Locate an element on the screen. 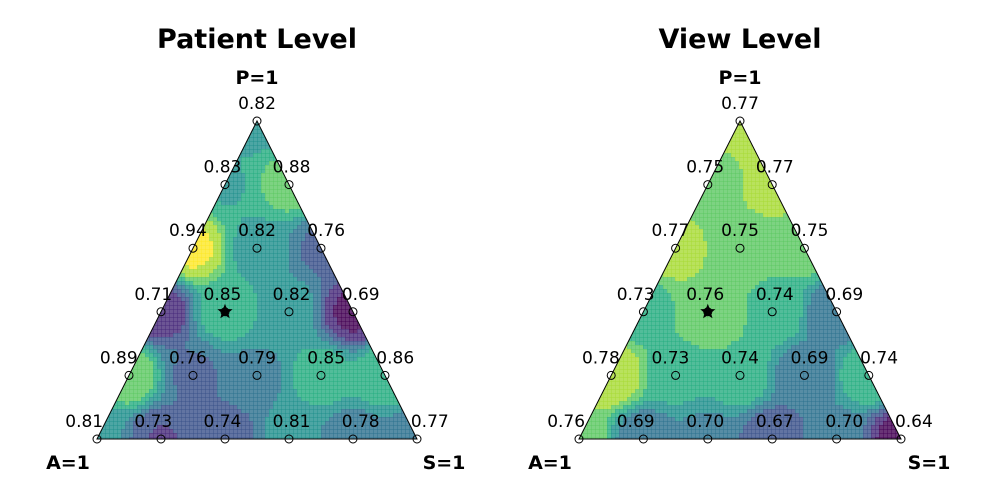  data-point-label: 0.94 is located at coordinates (188, 231).